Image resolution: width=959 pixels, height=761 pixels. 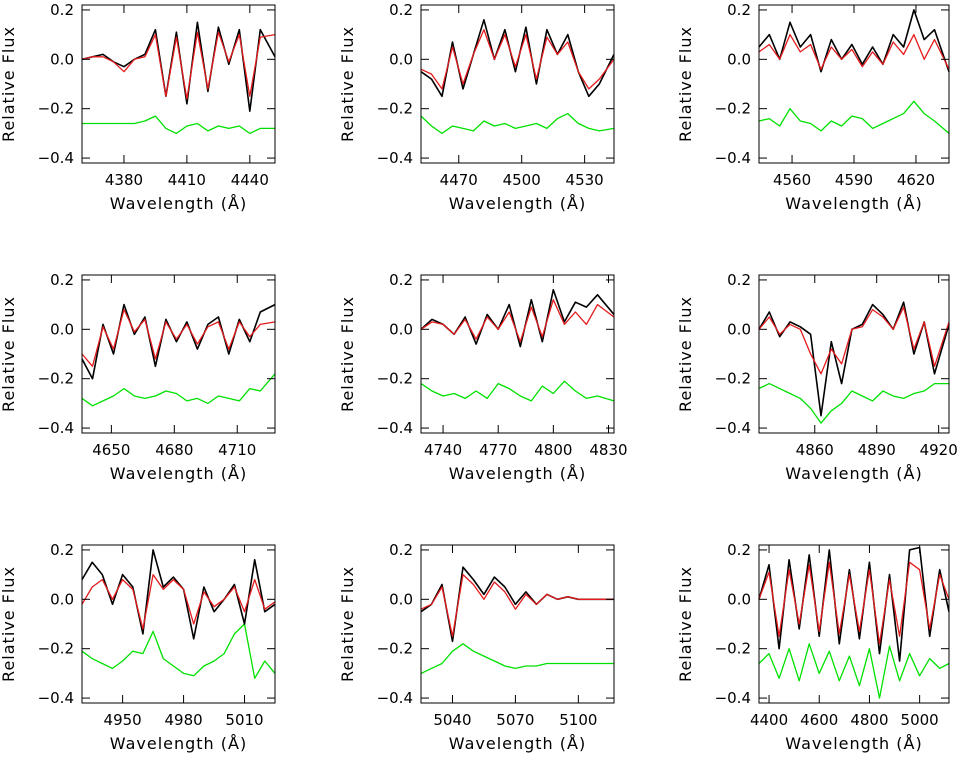 I want to click on x-tick-label: 4590, so click(x=854, y=180).